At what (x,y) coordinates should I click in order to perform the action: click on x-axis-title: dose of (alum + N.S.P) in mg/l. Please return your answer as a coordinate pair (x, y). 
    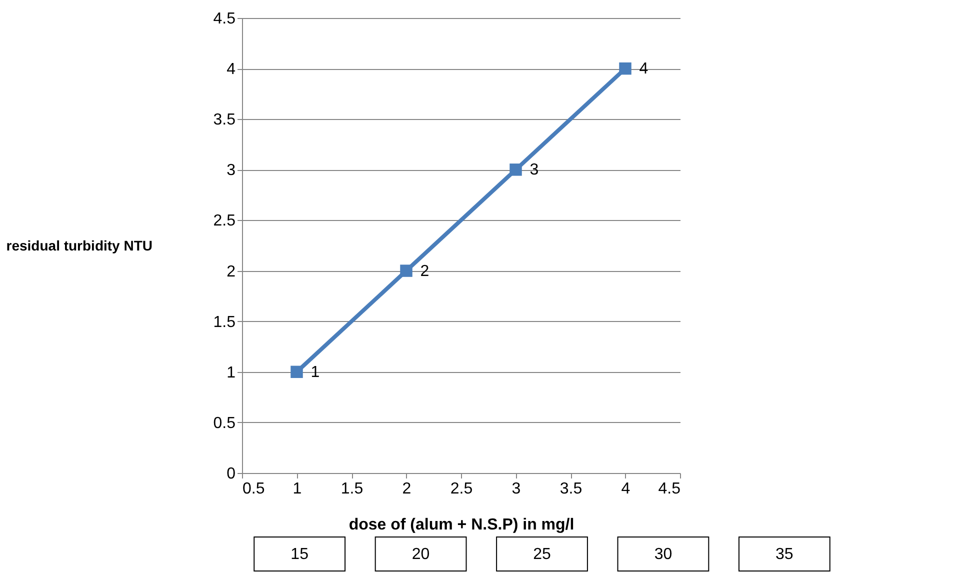
    Looking at the image, I should click on (461, 525).